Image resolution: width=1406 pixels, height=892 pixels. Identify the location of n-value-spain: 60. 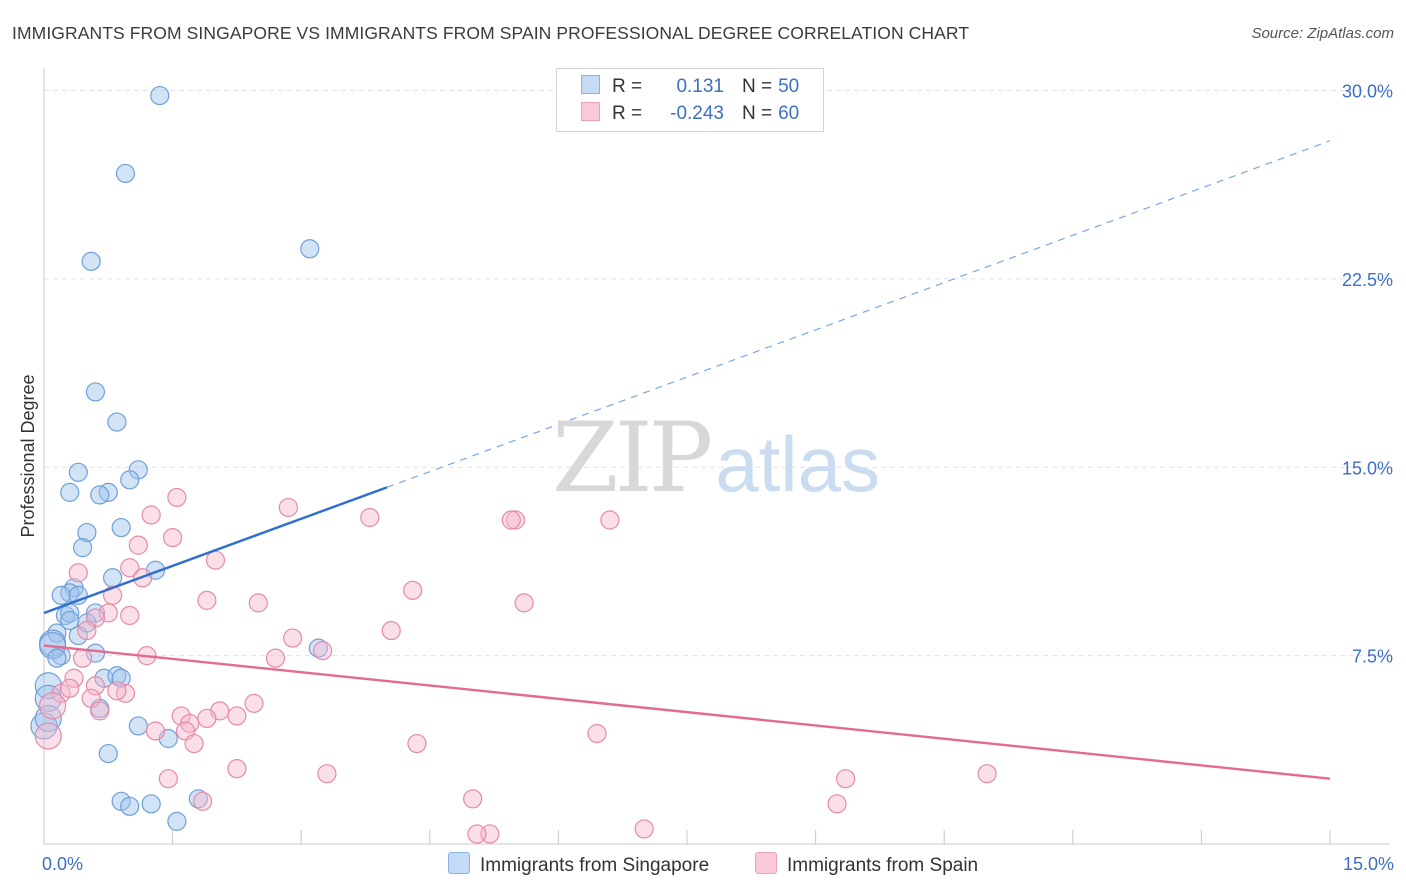
(789, 113).